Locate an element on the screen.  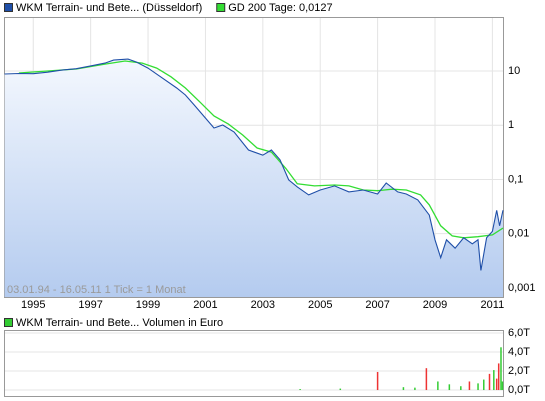
y-tick-label: 0,01 is located at coordinates (518, 234).